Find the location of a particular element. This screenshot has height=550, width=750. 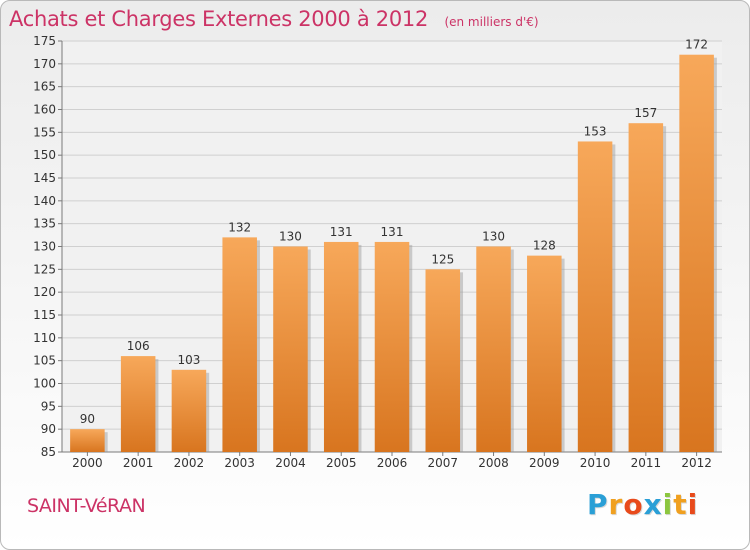

logo-letter: P is located at coordinates (598, 504).